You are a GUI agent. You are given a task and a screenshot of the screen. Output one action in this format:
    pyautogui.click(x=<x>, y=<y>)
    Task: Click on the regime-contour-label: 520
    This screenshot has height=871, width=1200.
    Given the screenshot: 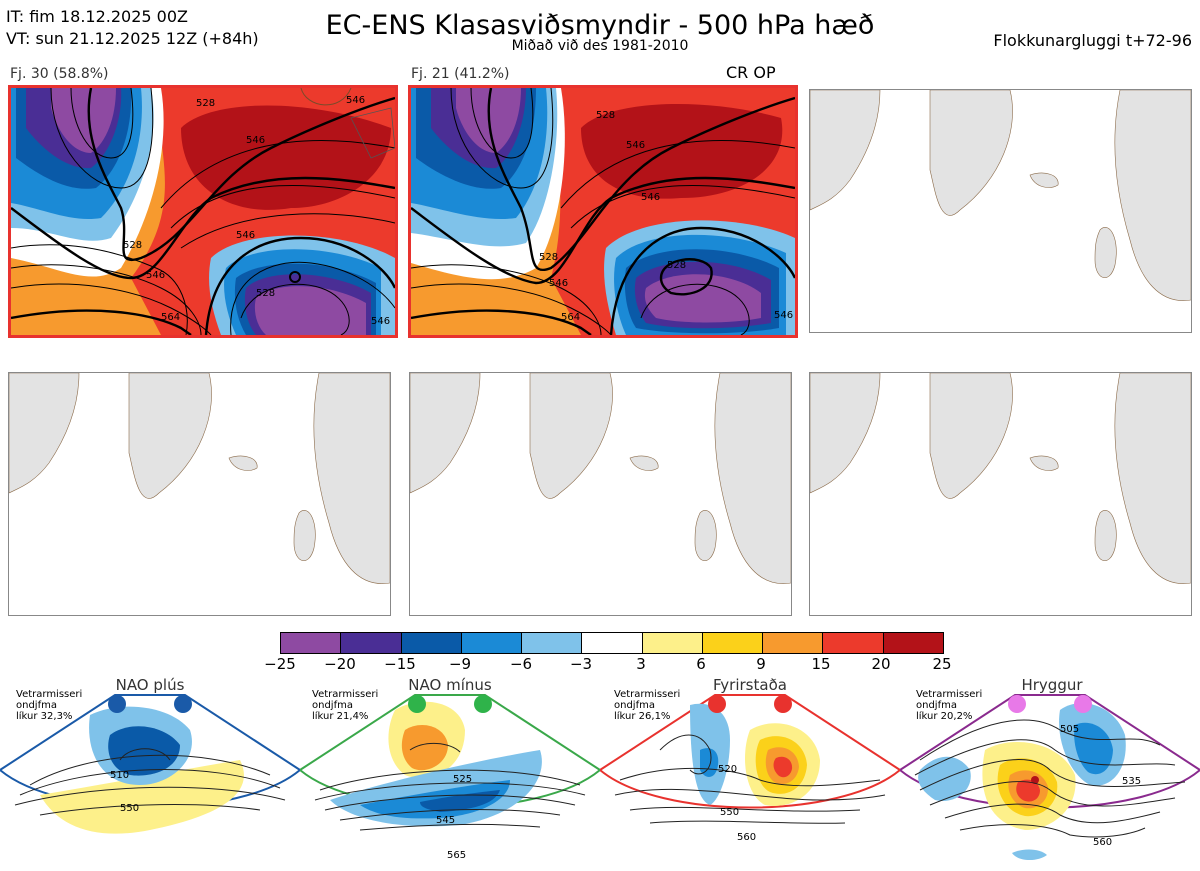 What is the action you would take?
    pyautogui.click(x=727, y=769)
    